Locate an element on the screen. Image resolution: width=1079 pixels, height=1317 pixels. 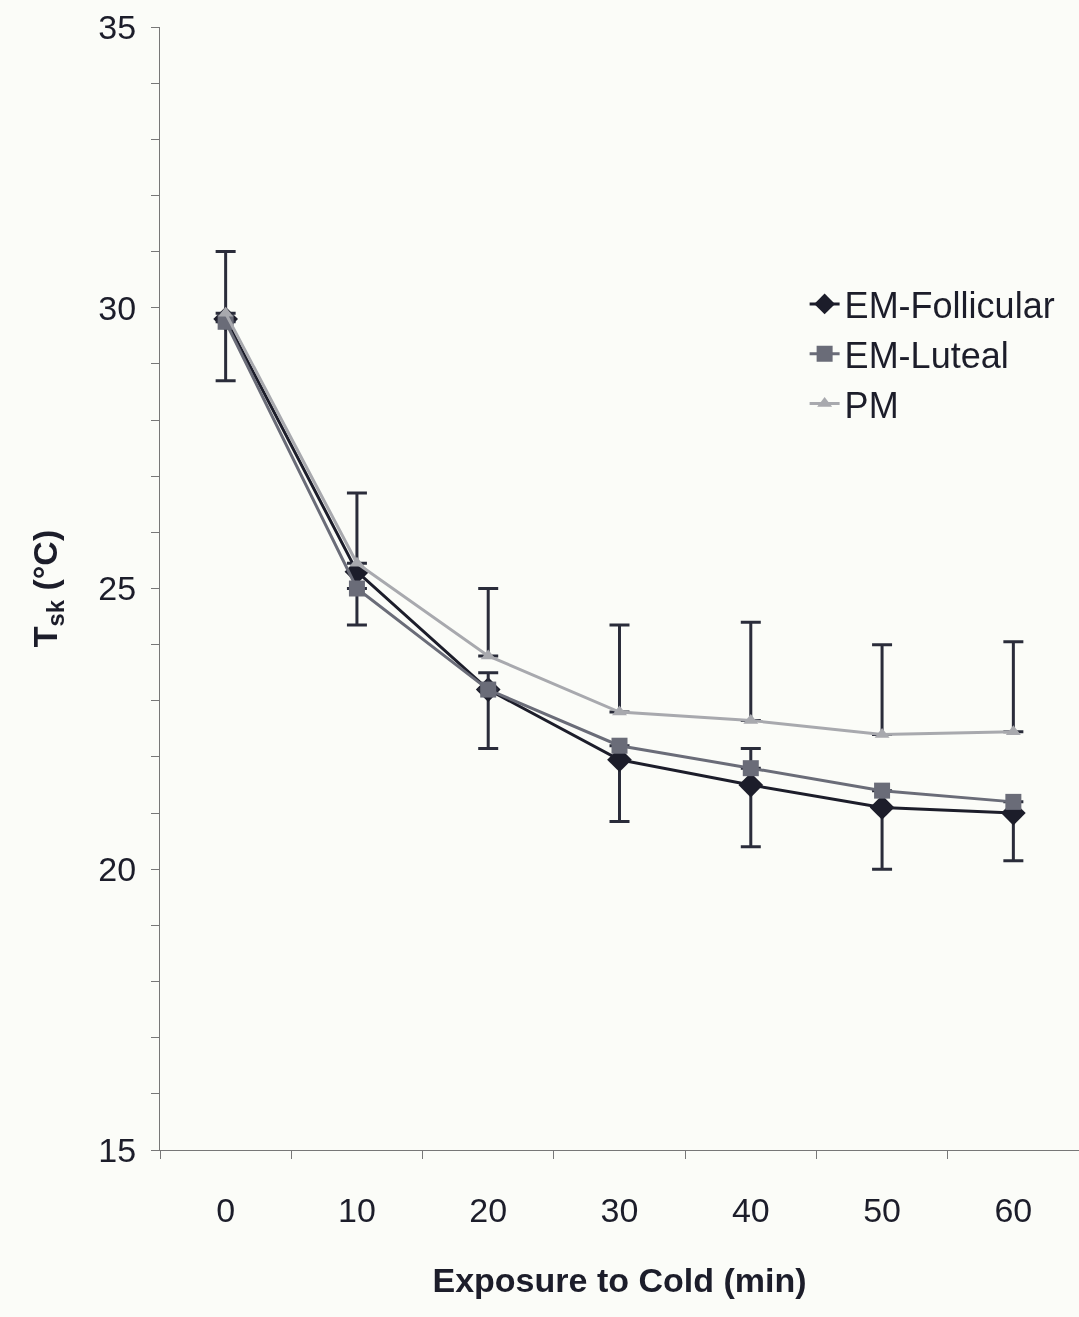
y-tick-label: 30 is located at coordinates (117, 307).